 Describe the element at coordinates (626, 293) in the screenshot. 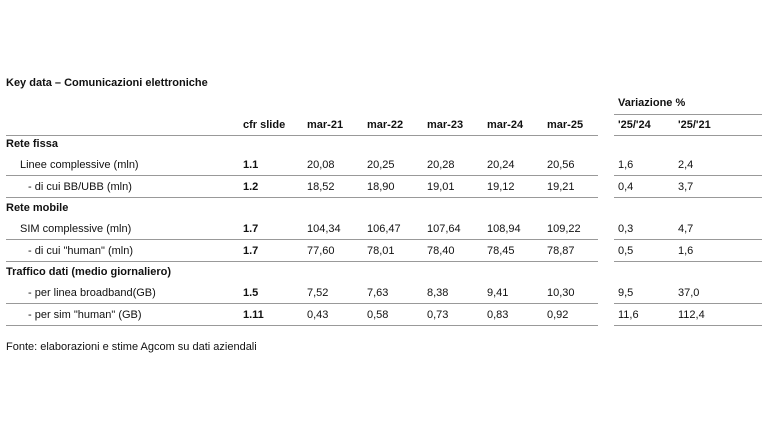

I see `cell: 9,5` at that location.